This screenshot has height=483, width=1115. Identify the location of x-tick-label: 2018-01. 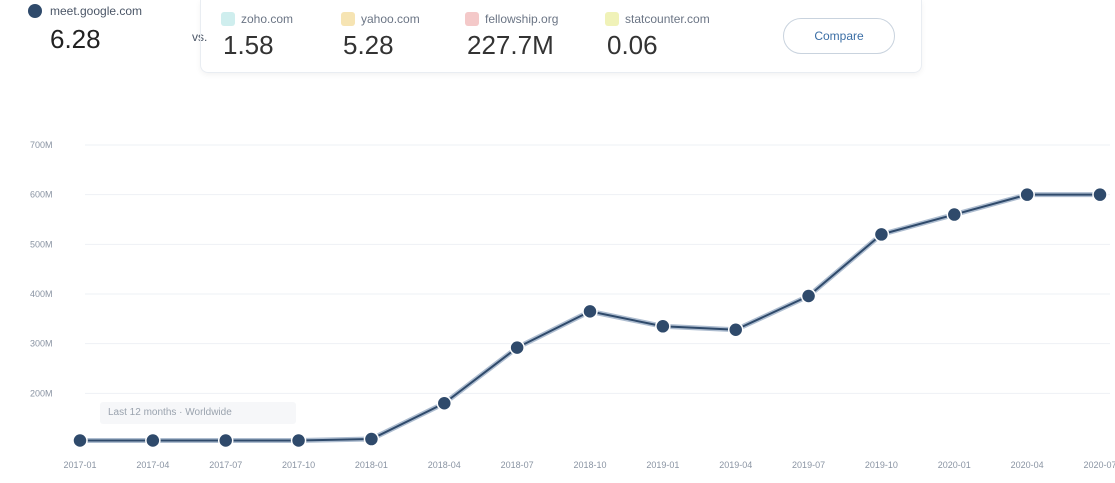
(371, 465).